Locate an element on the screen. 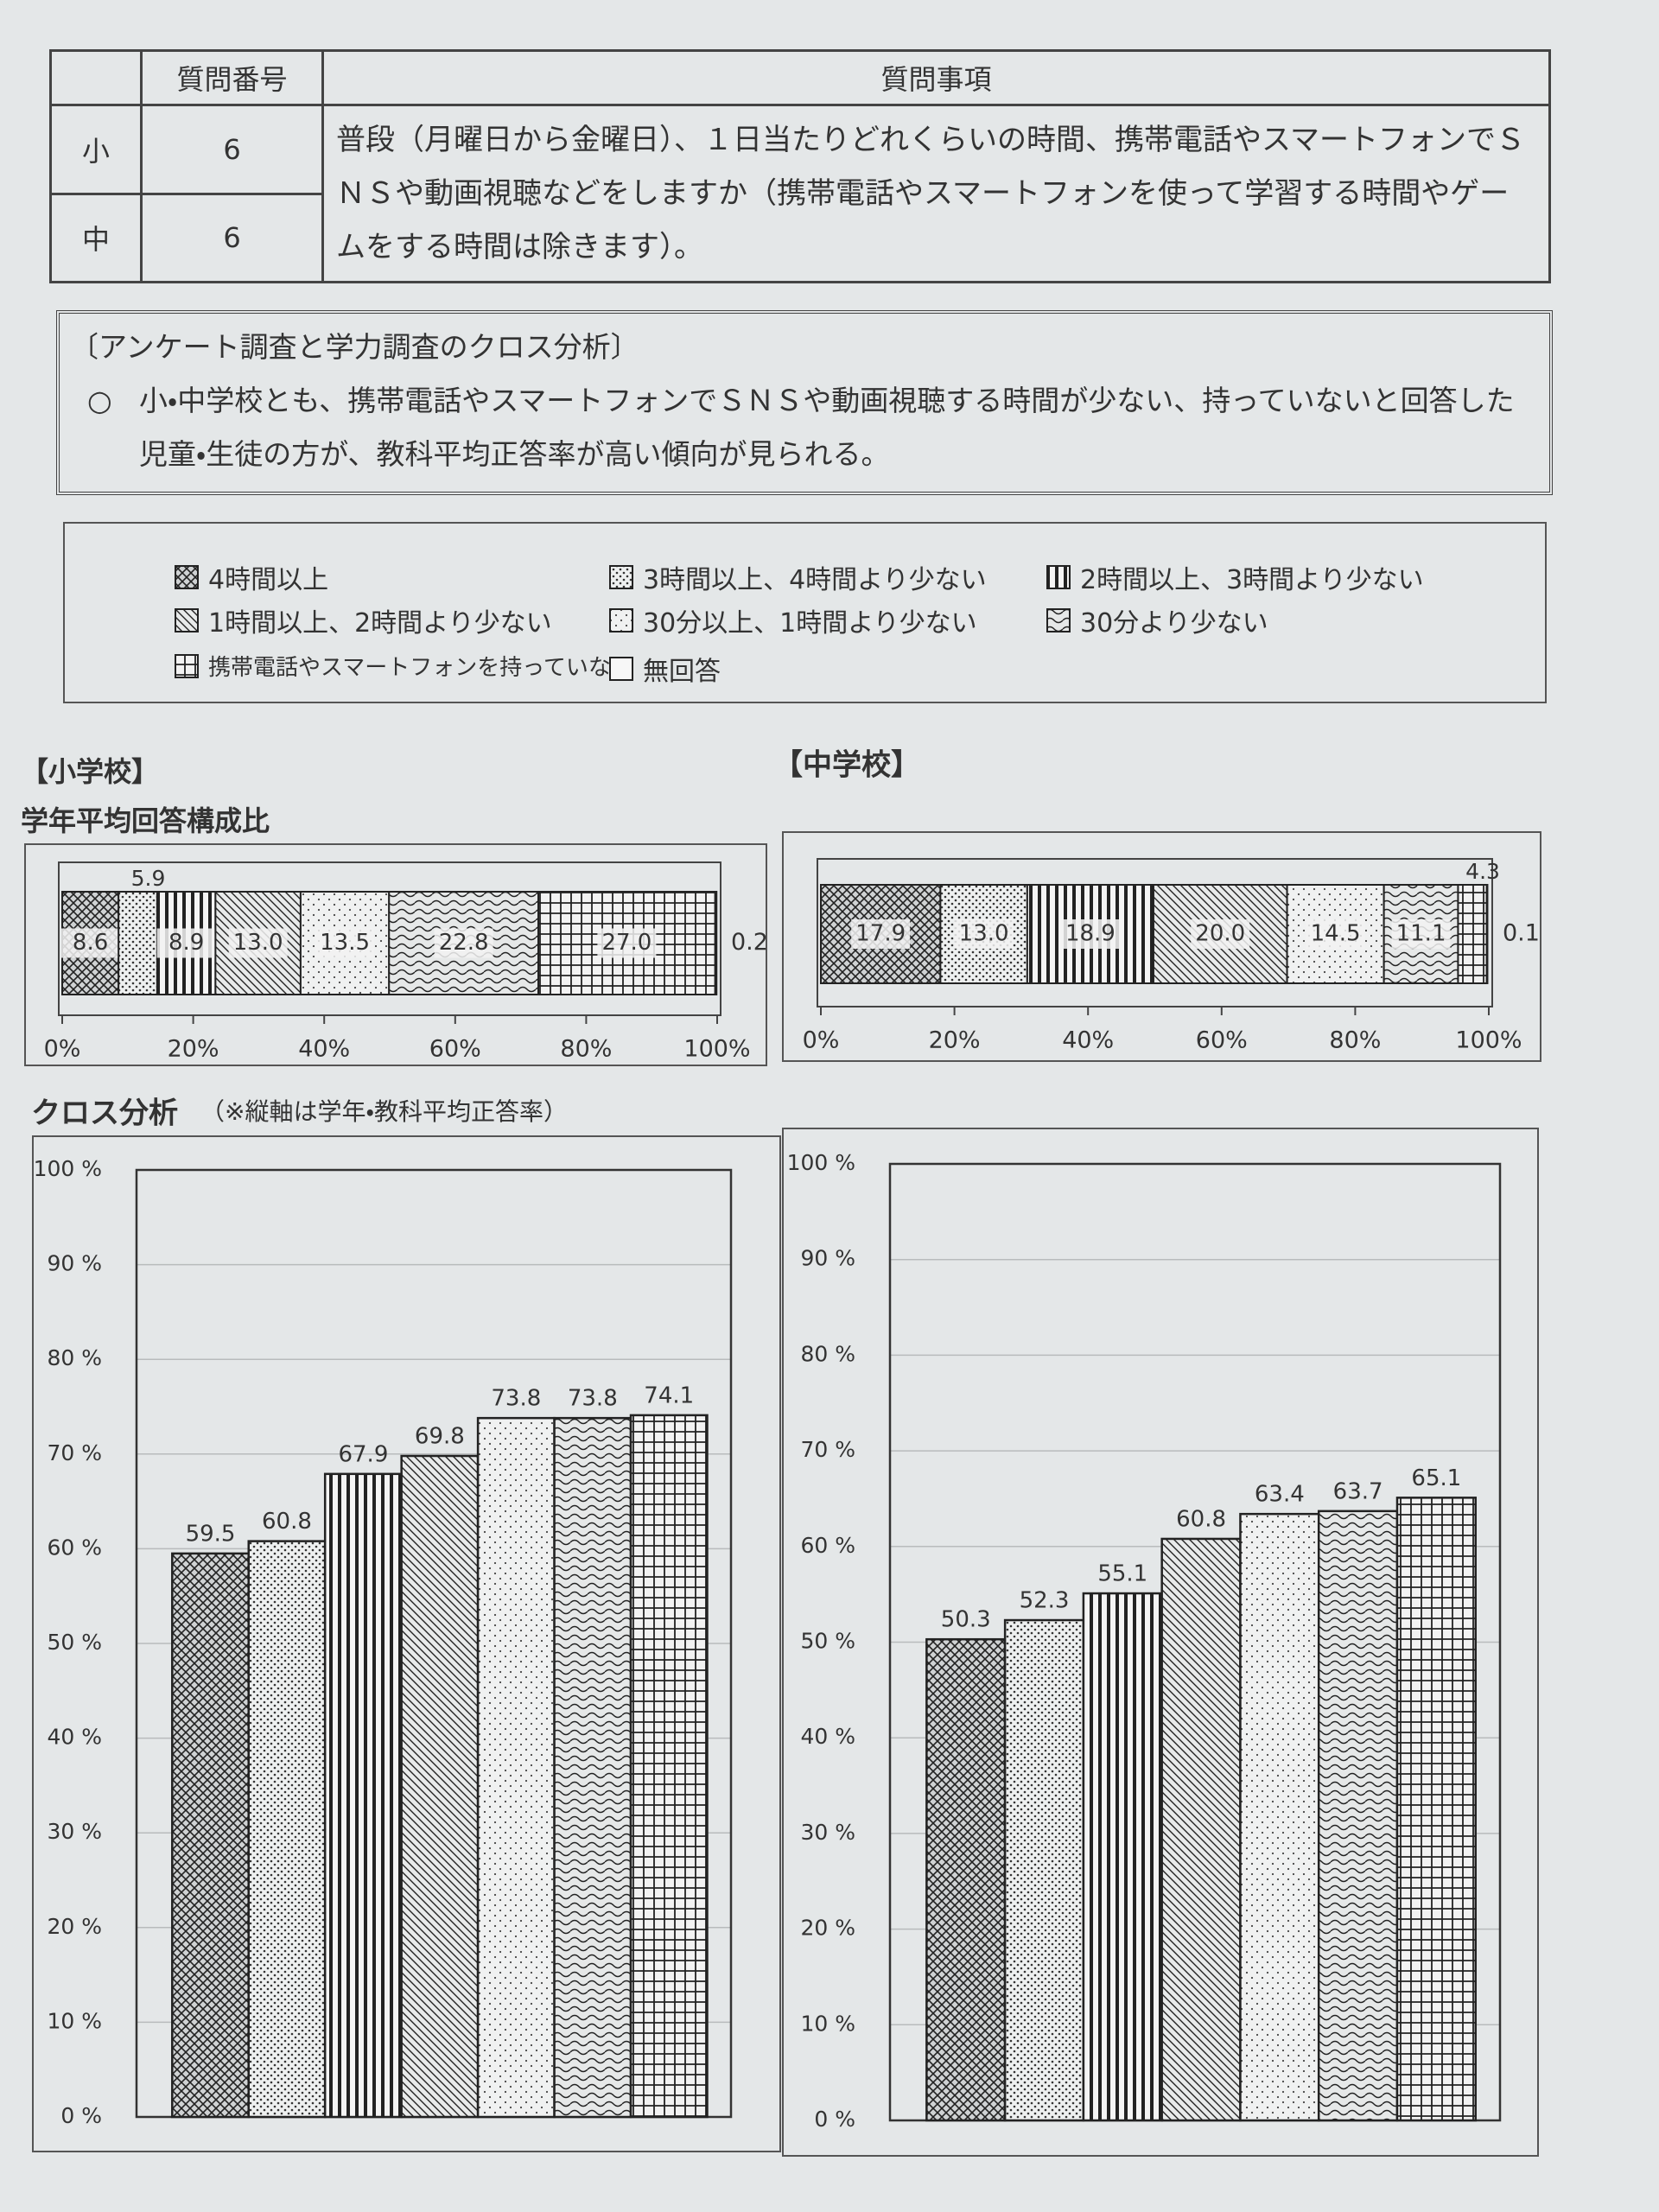 This screenshot has height=2212, width=1659. value-label: 27.0 is located at coordinates (626, 943).